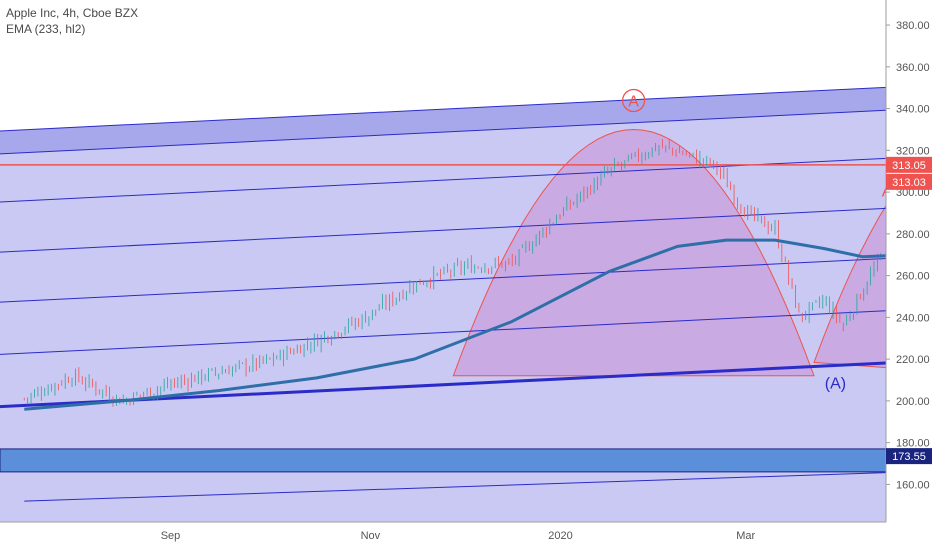  Describe the element at coordinates (171, 536) in the screenshot. I see `x-tick-label-1: Sep` at that location.